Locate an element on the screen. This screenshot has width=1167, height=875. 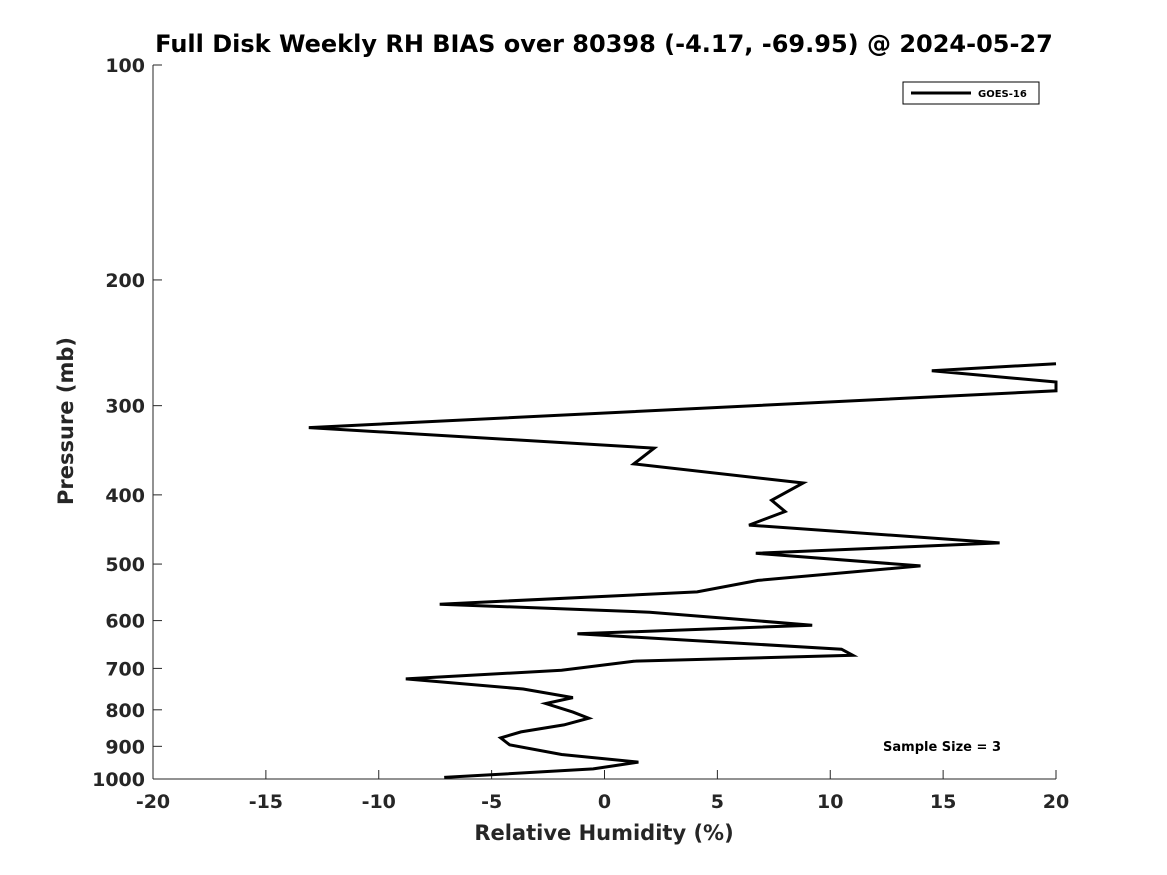
x-axis: -20 -15 -10 -5 0 5 10 15 20 is located at coordinates (602, 791).